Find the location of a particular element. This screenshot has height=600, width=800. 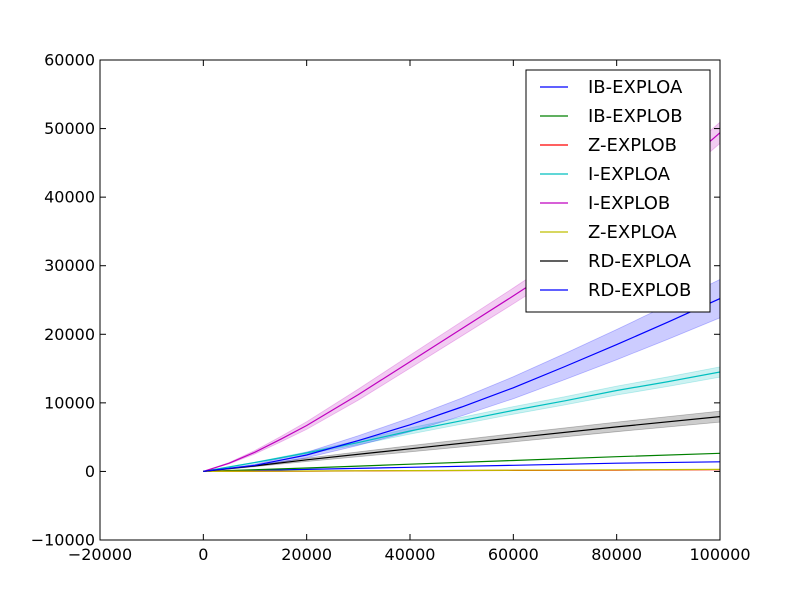

series-line-i-exploa is located at coordinates (461, 421).